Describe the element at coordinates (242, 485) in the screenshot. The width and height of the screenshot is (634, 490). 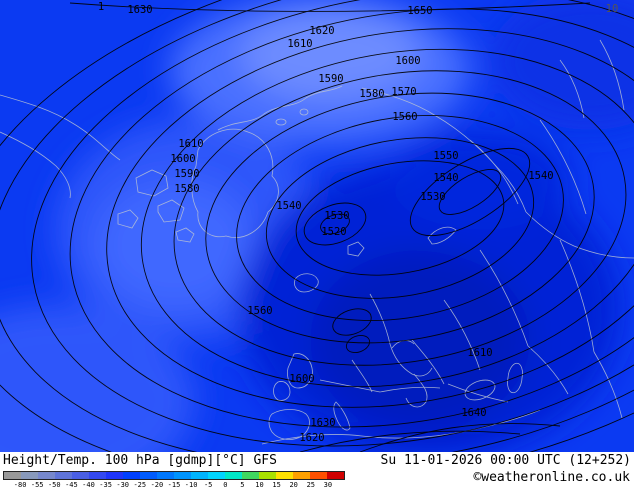
I see `colorbar-tick: 5` at that location.